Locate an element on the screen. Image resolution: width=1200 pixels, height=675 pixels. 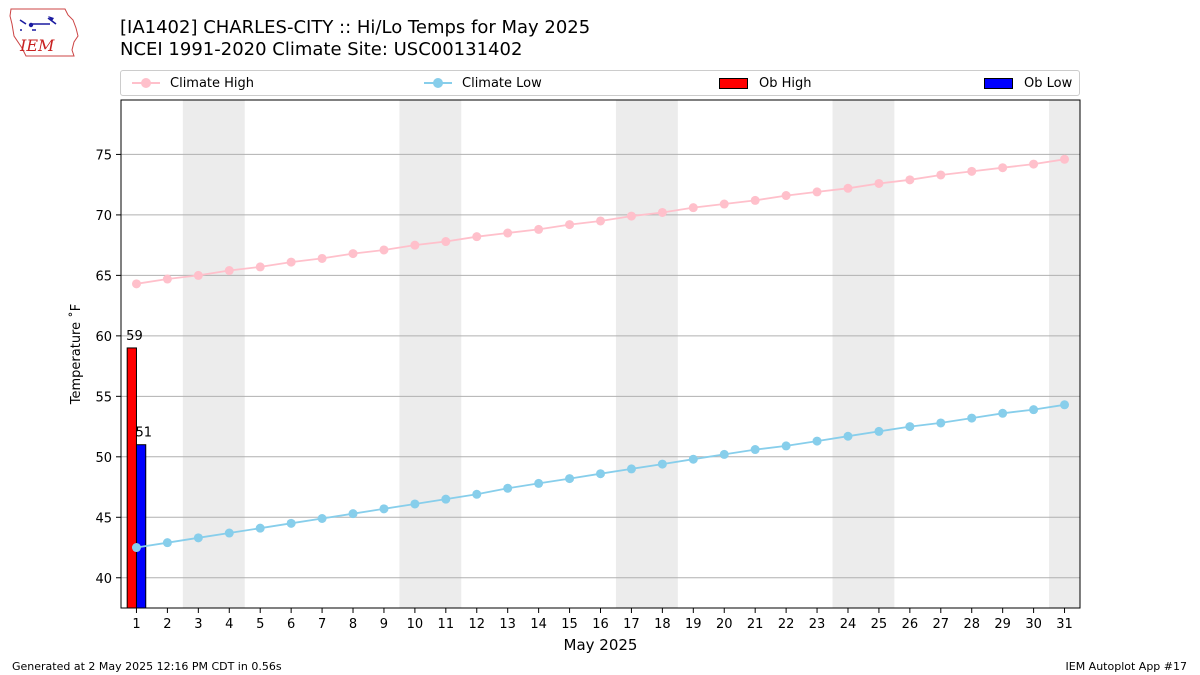
ob-bars is located at coordinates (136, 478).